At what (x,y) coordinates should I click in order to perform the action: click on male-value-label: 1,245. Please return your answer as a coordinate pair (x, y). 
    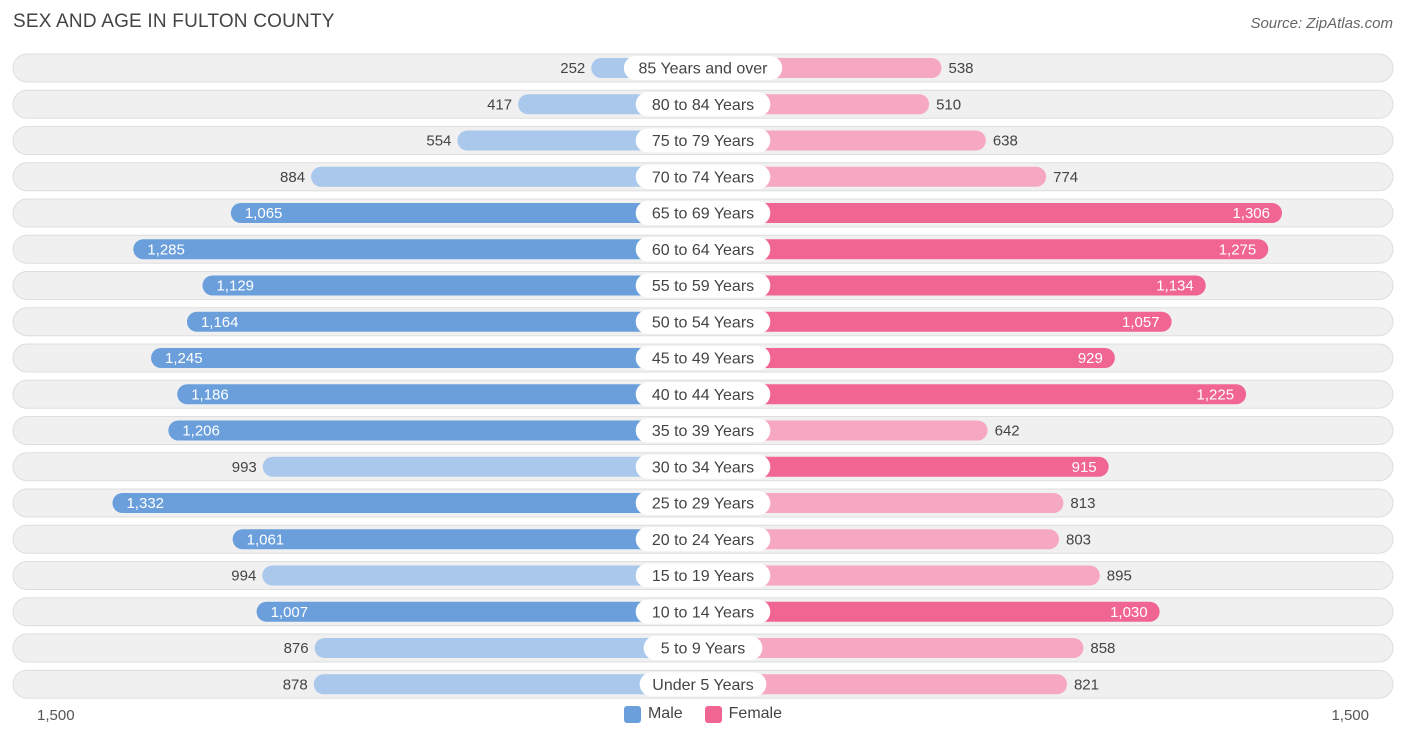
    Looking at the image, I should click on (184, 358).